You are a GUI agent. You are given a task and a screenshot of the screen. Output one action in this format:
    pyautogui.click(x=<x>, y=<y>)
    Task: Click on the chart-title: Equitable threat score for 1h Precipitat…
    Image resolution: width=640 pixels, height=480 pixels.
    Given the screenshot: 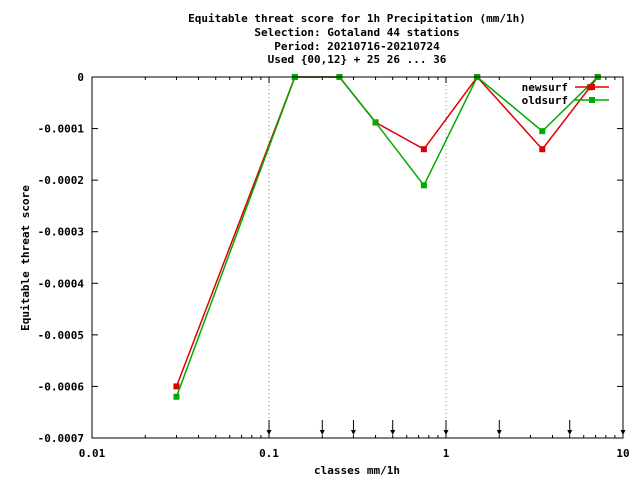 What is the action you would take?
    pyautogui.click(x=357, y=39)
    